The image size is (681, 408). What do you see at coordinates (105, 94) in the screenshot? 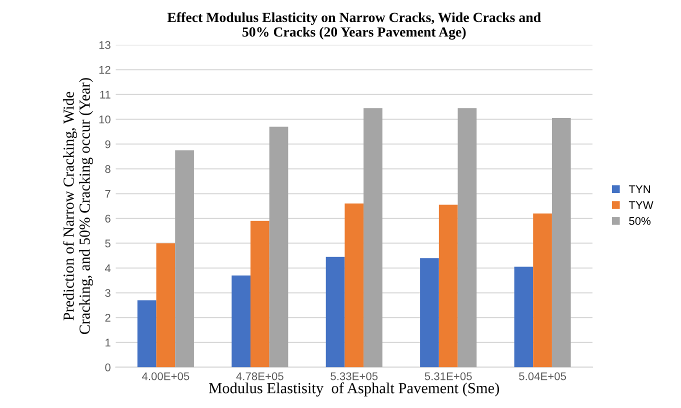
I see `y-tick-label: 11` at bounding box center [105, 94].